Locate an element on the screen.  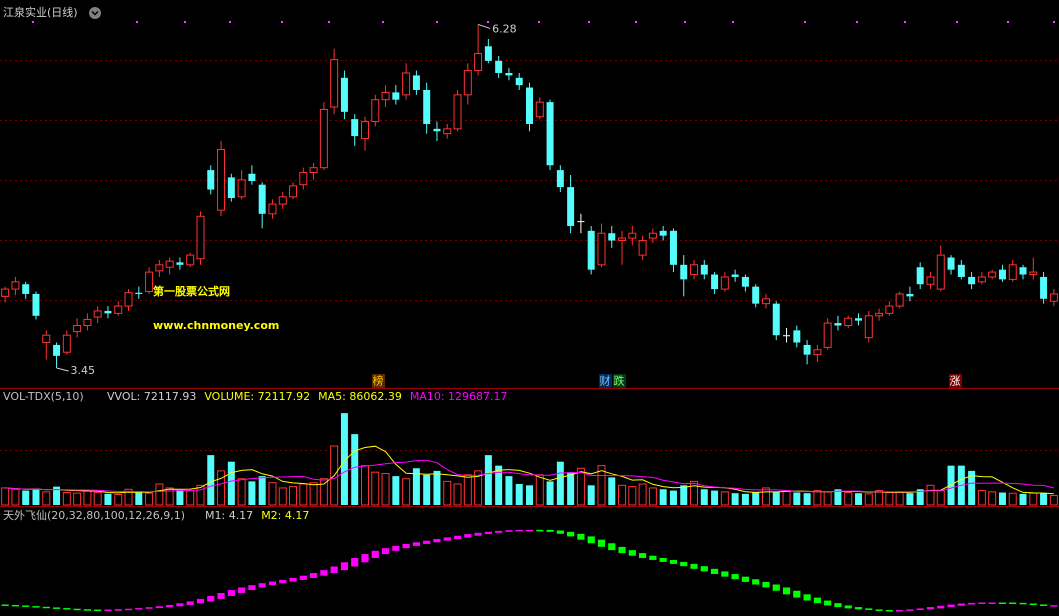
panel-title: 天外飞仙(20,32,80,100,12,26,9,1) is located at coordinates (94, 515).